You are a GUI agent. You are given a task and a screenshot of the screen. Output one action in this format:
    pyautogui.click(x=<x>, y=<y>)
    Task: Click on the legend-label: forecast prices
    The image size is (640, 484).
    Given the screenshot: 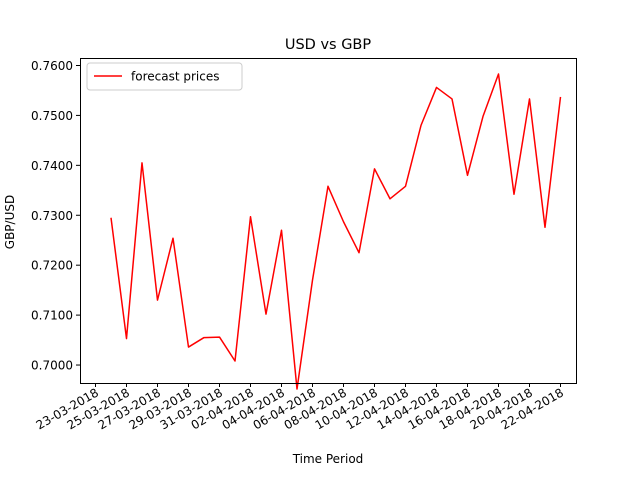 What is the action you would take?
    pyautogui.click(x=175, y=77)
    